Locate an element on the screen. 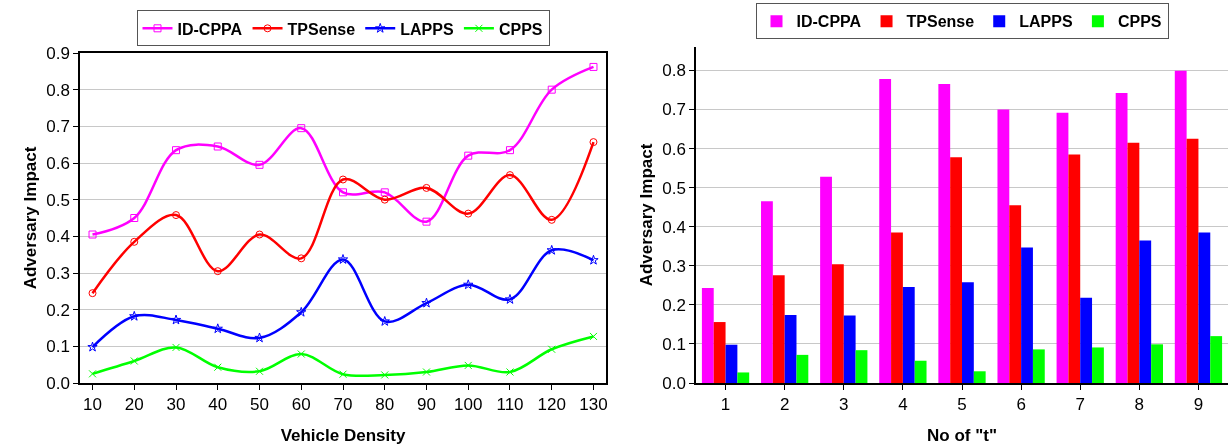 The height and width of the screenshot is (445, 1232). x-tick-label: 110 is located at coordinates (510, 405).